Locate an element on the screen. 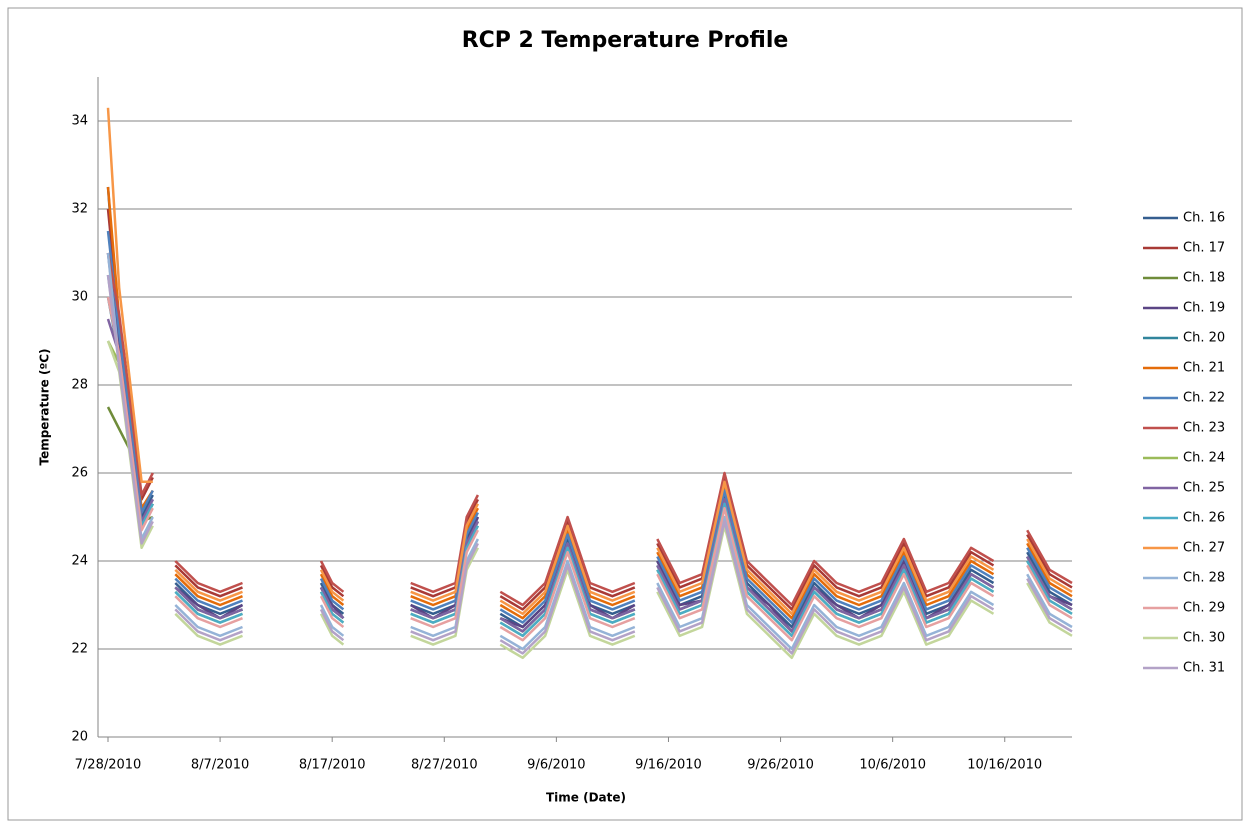  legend-label: Ch. 27 is located at coordinates (1204, 548).